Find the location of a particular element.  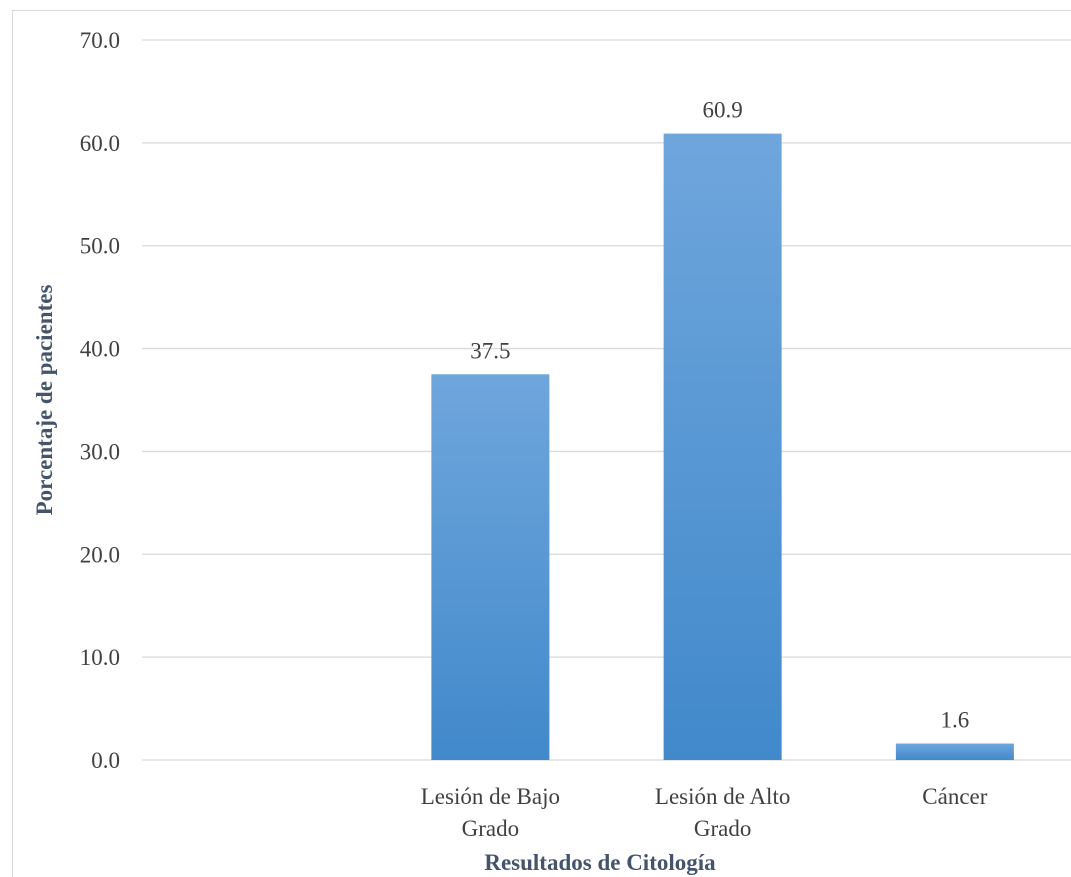

data-label: 1.6 is located at coordinates (955, 720).